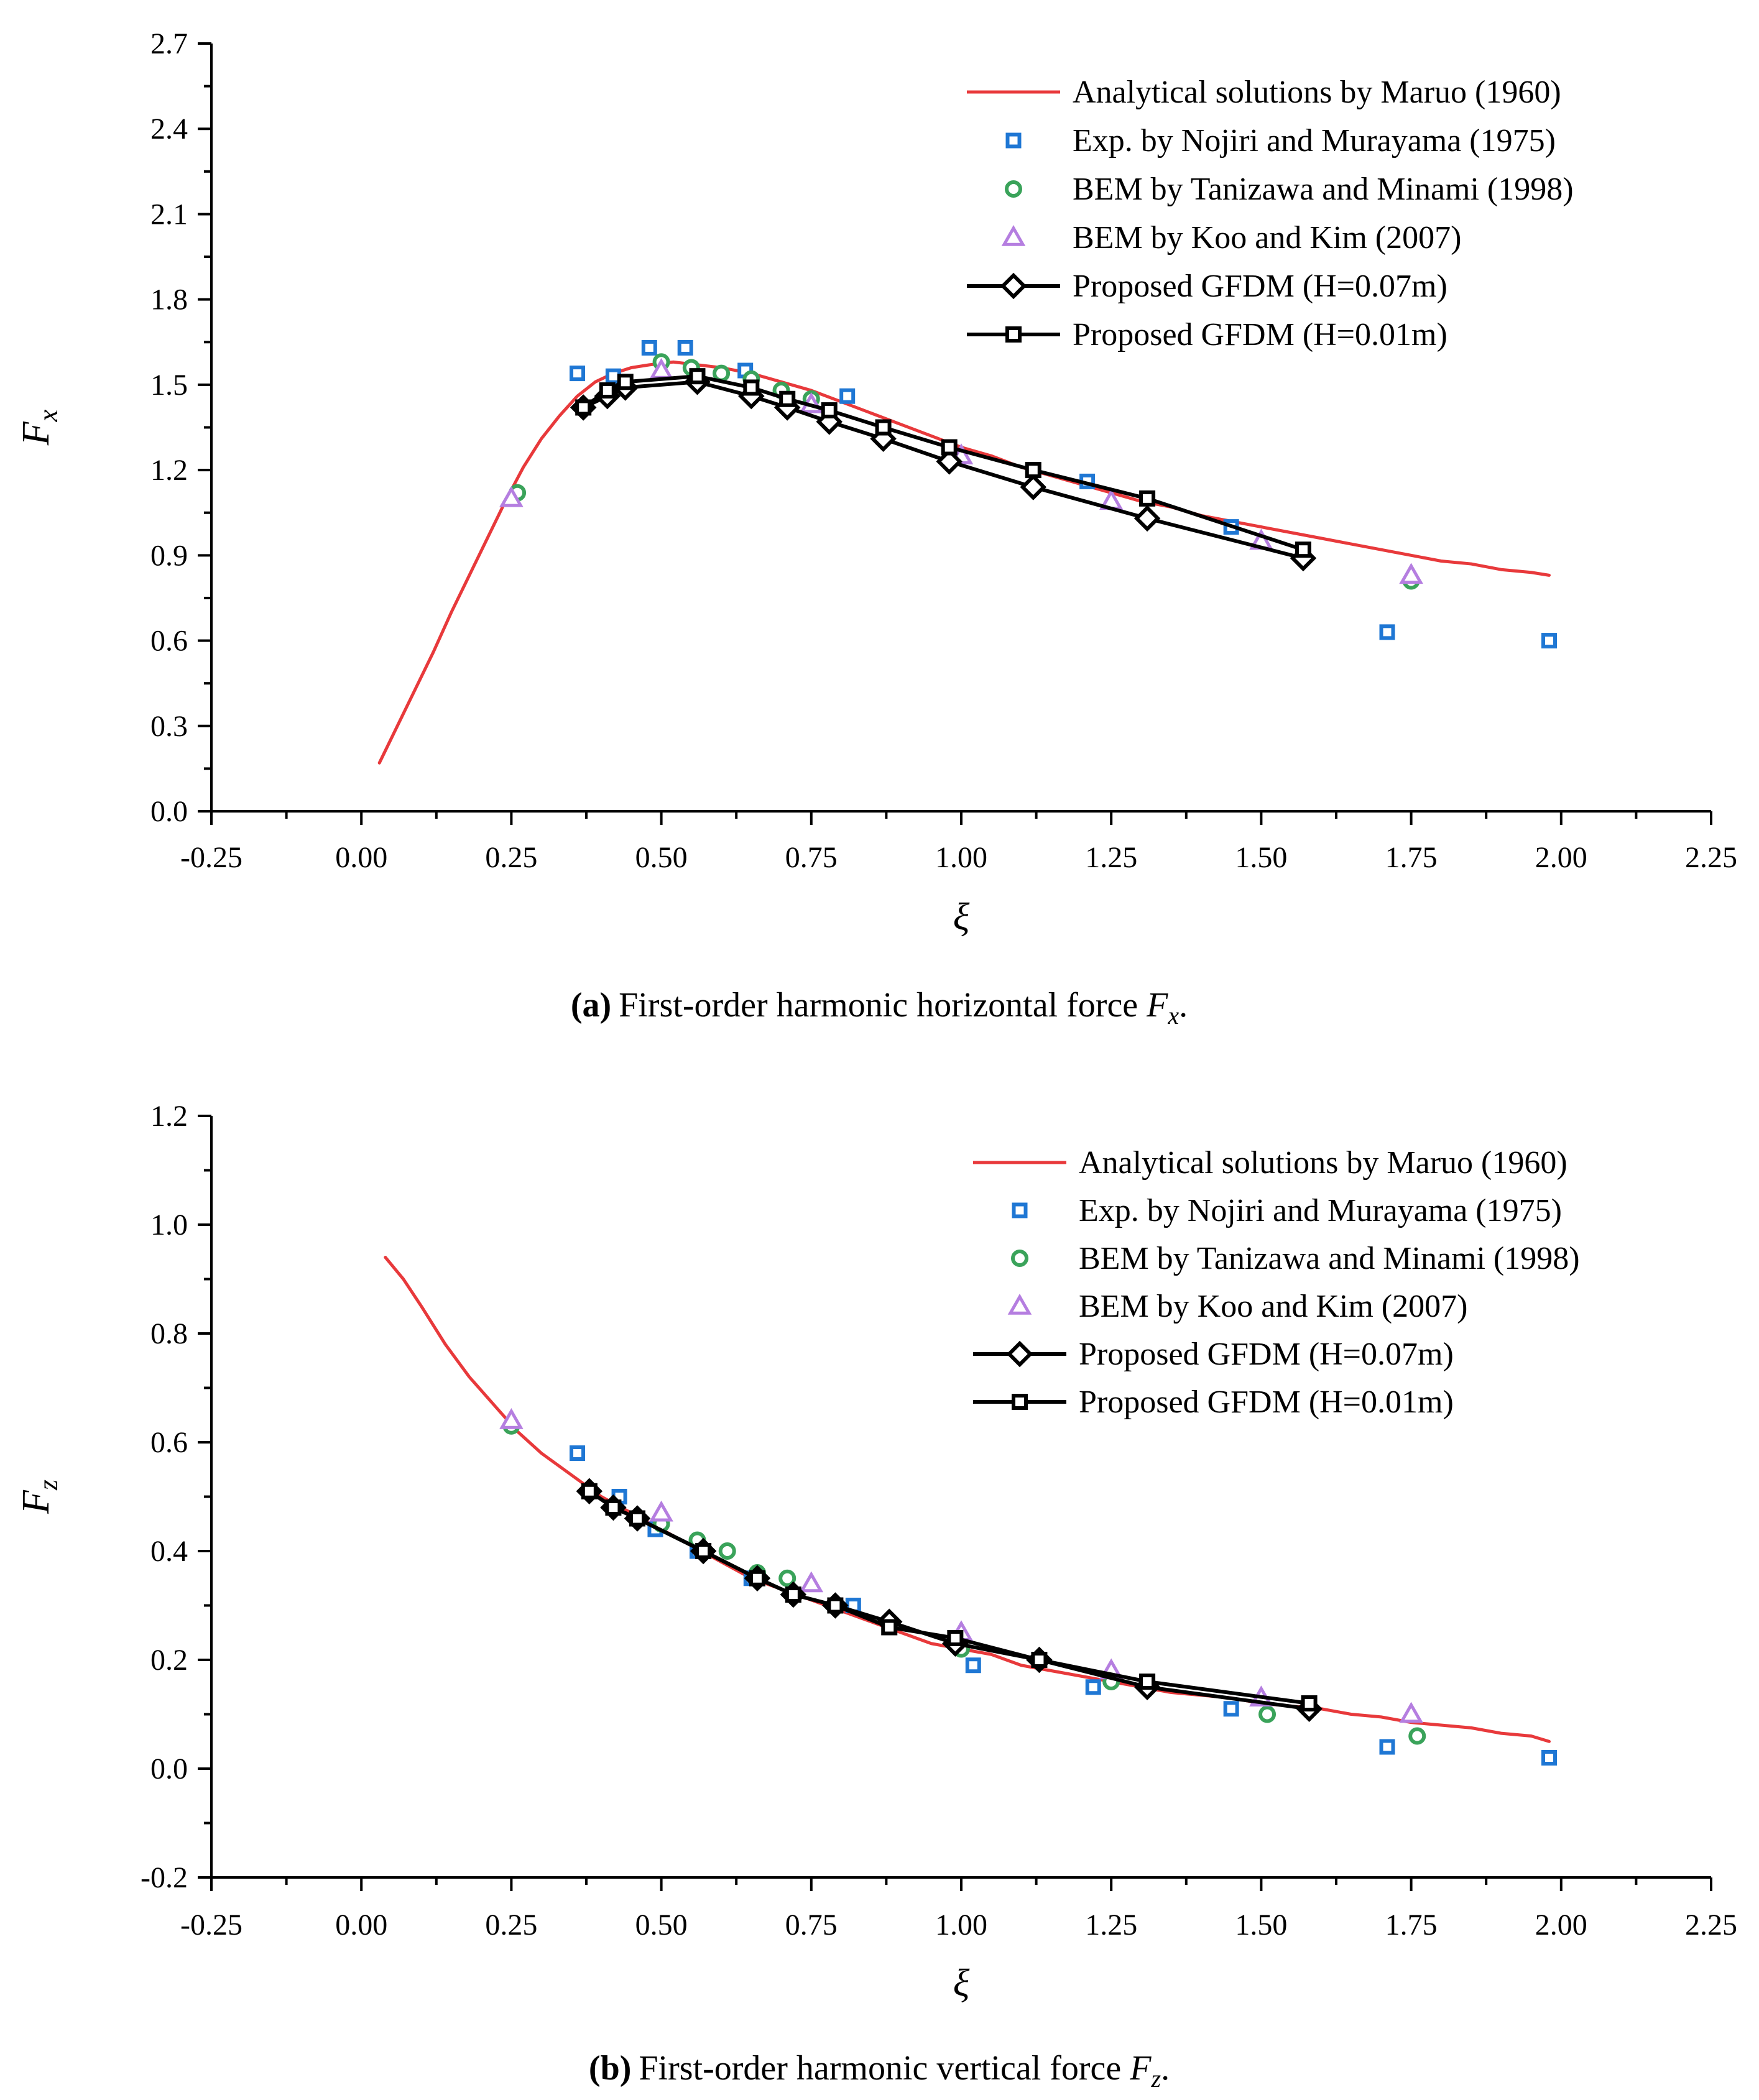 Image resolution: width=1759 pixels, height=2100 pixels. I want to click on legend-label-a-0: Analytical solutions by Maruo (1960), so click(1317, 92).